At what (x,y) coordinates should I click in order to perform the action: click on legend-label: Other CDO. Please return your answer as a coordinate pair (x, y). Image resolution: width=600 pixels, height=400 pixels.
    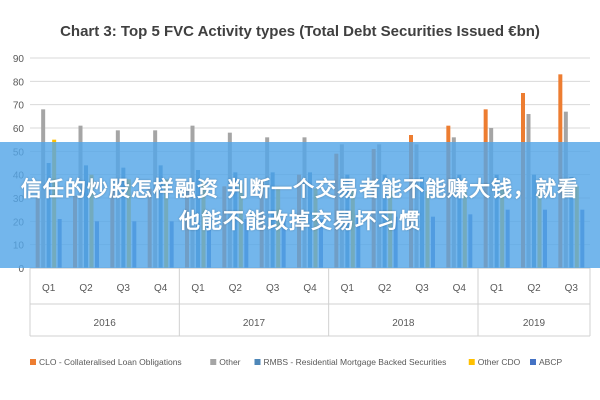
    Looking at the image, I should click on (499, 362).